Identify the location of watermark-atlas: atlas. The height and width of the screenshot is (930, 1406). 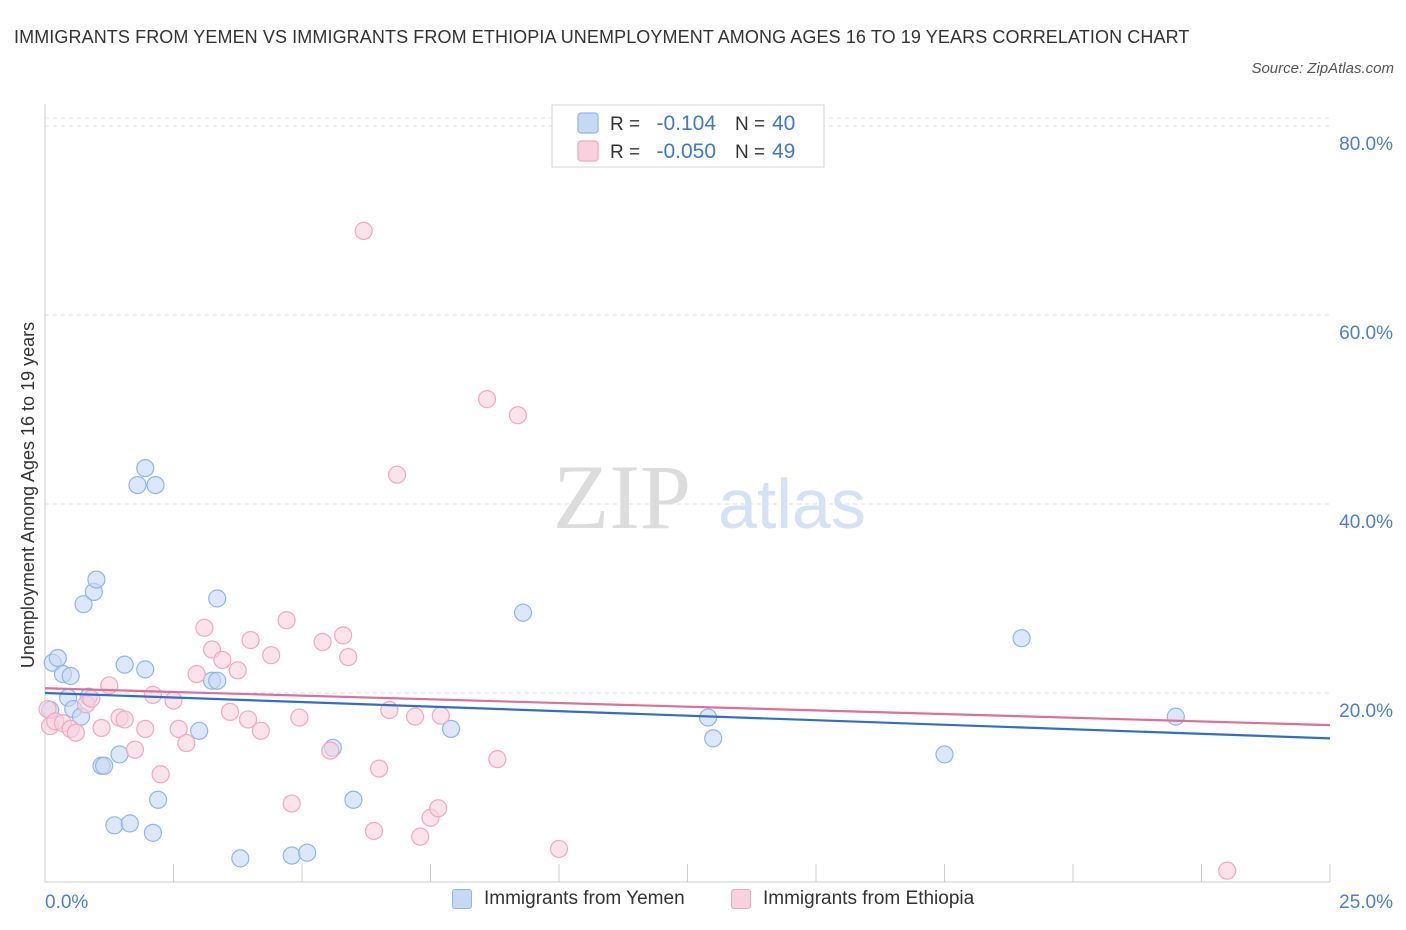
(792, 504).